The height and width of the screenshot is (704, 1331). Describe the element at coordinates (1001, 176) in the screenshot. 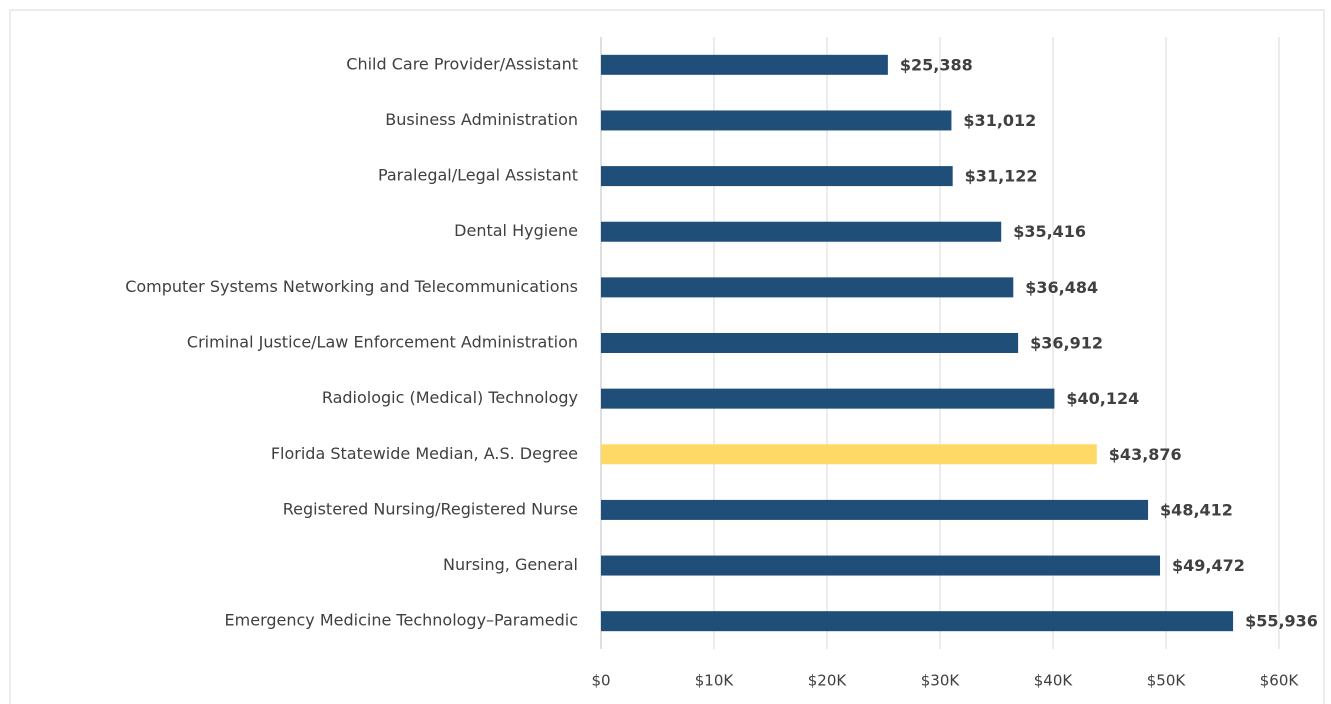

I see `value-label: $31,122` at that location.